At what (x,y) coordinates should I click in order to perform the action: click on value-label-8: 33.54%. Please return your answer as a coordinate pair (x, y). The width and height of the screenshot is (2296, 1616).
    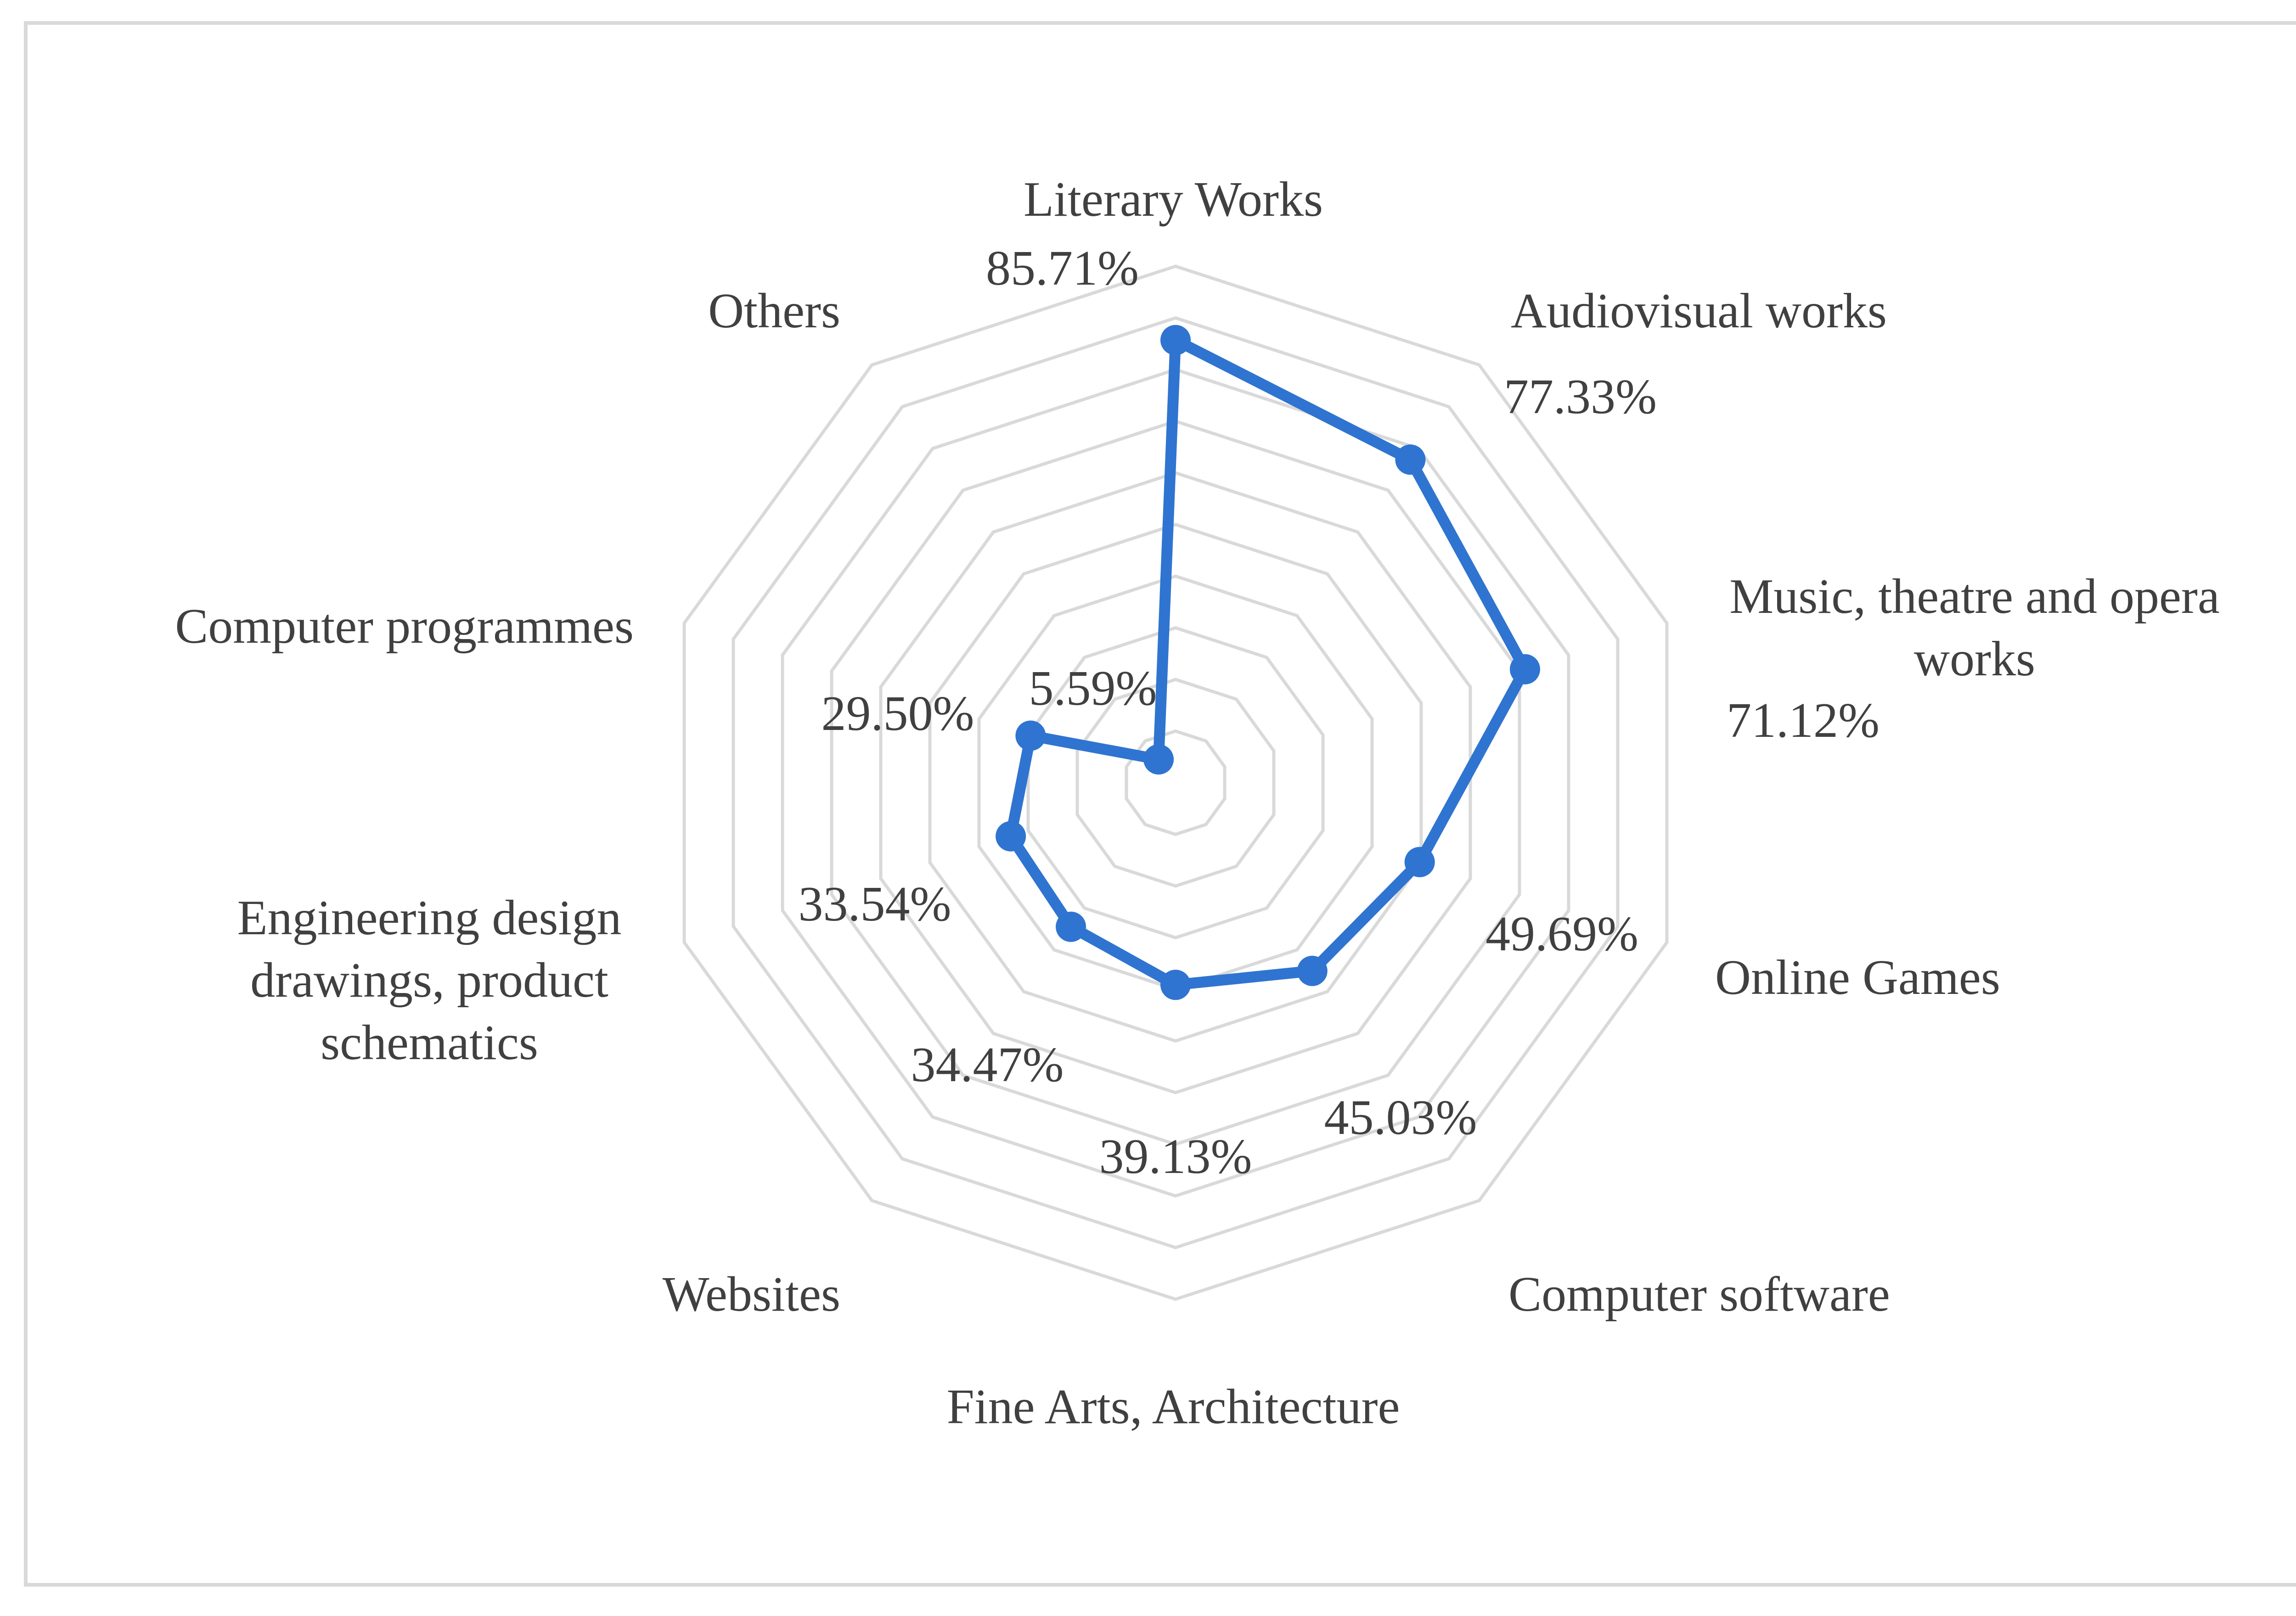
    Looking at the image, I should click on (875, 904).